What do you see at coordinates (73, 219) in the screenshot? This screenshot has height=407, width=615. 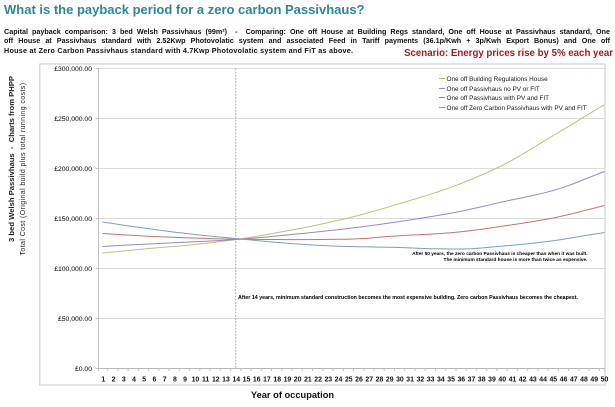 I see `svg-text: £150,000.00` at bounding box center [73, 219].